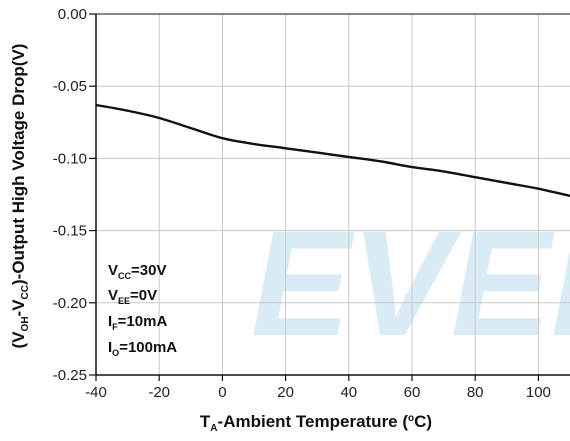 The image size is (570, 441). Describe the element at coordinates (25, 292) in the screenshot. I see `y-title-sub2: CC` at that location.